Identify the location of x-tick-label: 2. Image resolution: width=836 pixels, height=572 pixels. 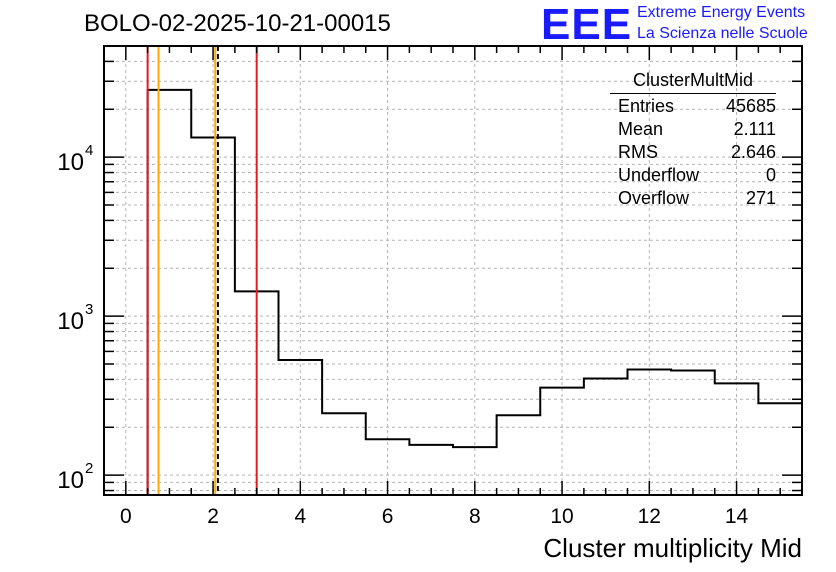
(213, 516).